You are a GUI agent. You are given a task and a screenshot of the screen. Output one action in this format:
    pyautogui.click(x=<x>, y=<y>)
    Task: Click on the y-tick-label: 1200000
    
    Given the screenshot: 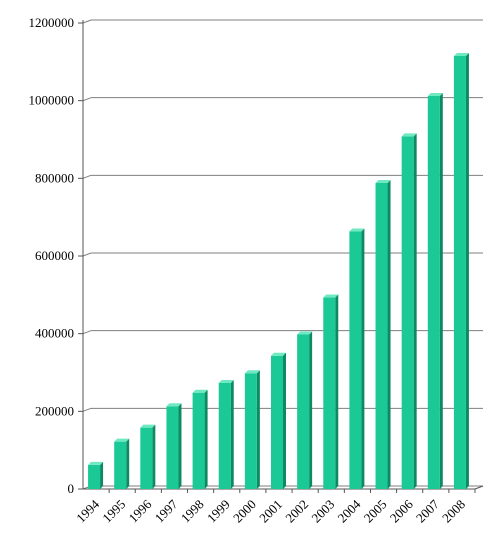 What is the action you would take?
    pyautogui.click(x=52, y=22)
    